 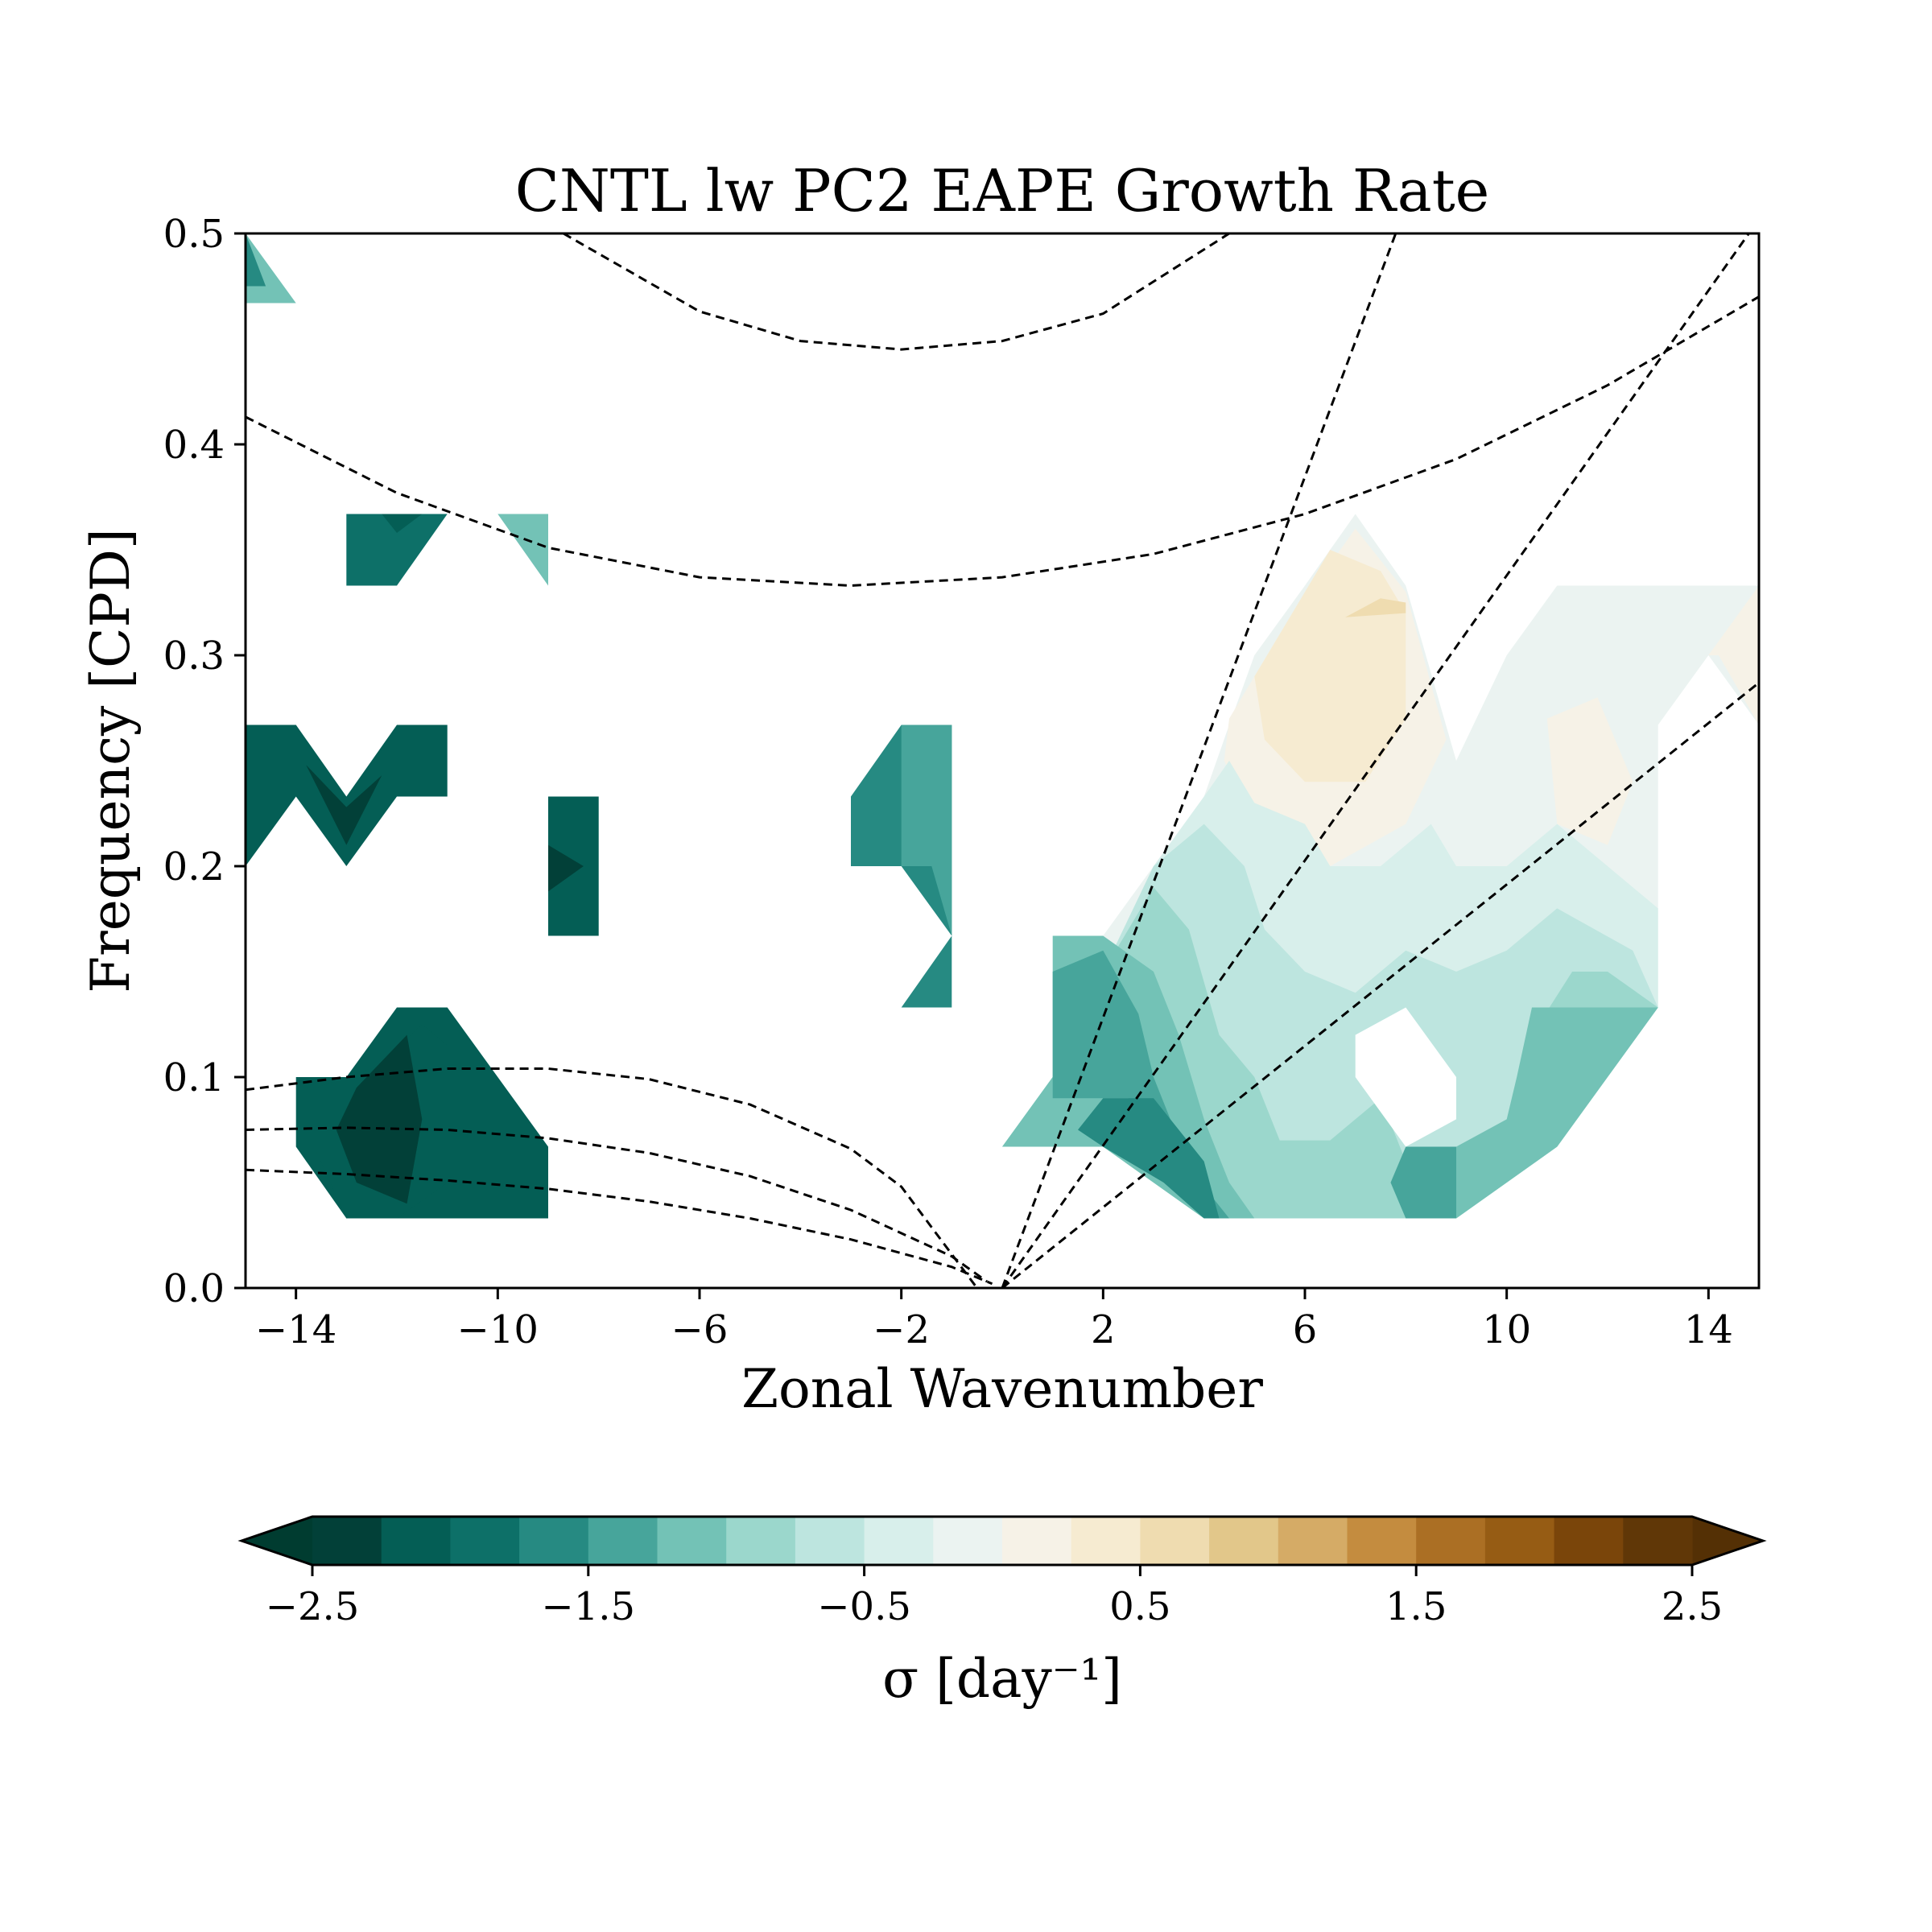 I want to click on colorbar-tick-label: −0.5, so click(x=864, y=1606).